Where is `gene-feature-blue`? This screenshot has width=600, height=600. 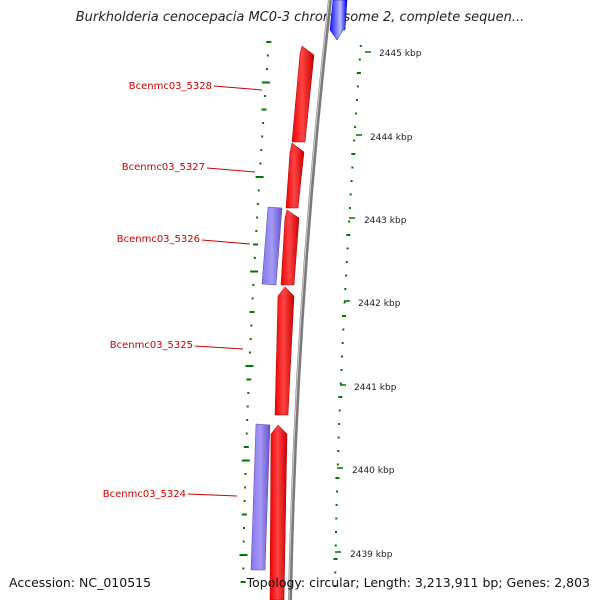
gene-feature-blue is located at coordinates (338, 20).